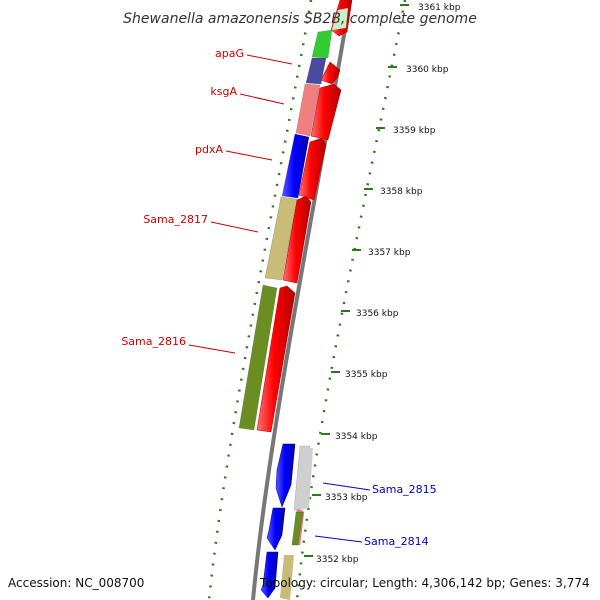  Describe the element at coordinates (439, 8) in the screenshot. I see `scale-label-3361: 3361 kbp` at that location.